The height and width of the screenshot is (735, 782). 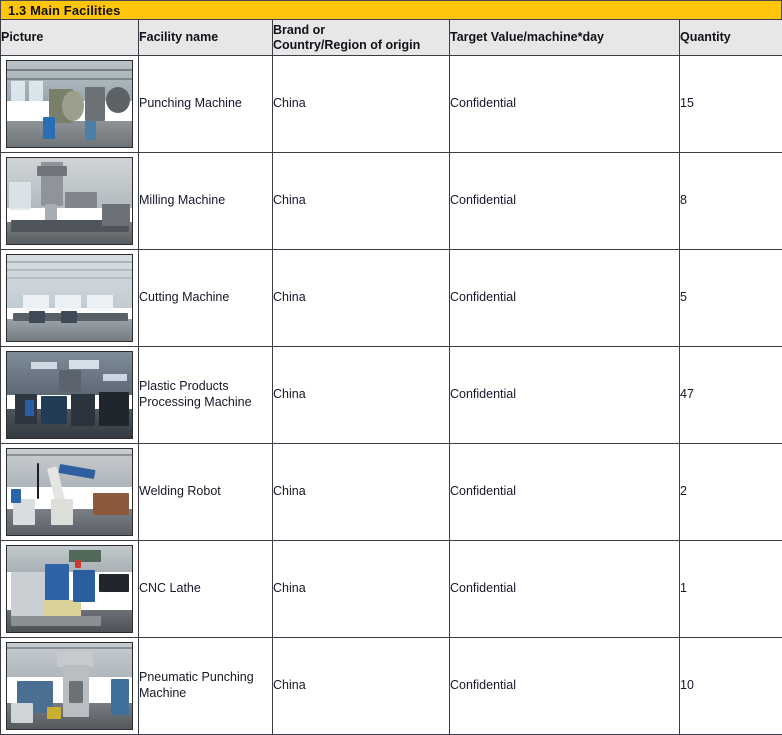 What do you see at coordinates (565, 38) in the screenshot?
I see `column-header-target-value: Target Value/machine*day` at bounding box center [565, 38].